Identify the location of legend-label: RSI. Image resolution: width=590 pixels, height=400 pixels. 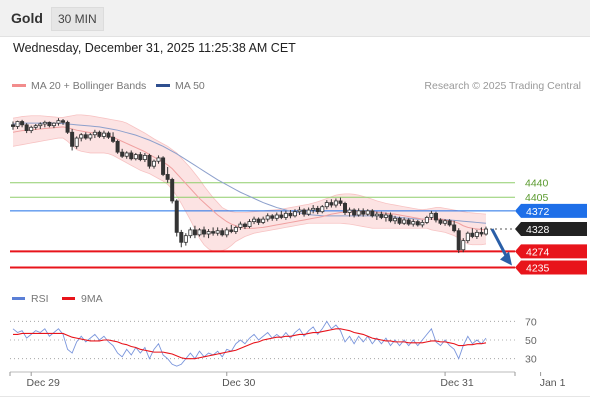
(40, 299).